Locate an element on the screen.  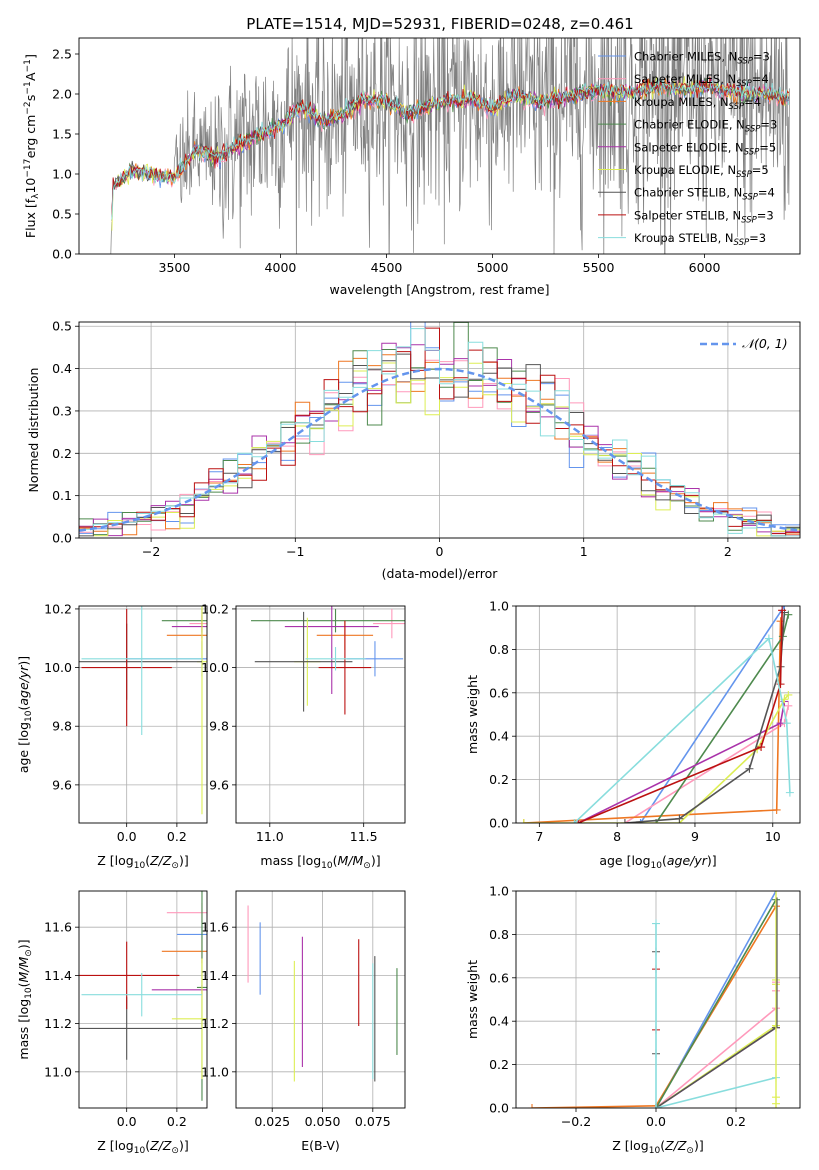
normal-reference-curve is located at coordinates (438, 449).